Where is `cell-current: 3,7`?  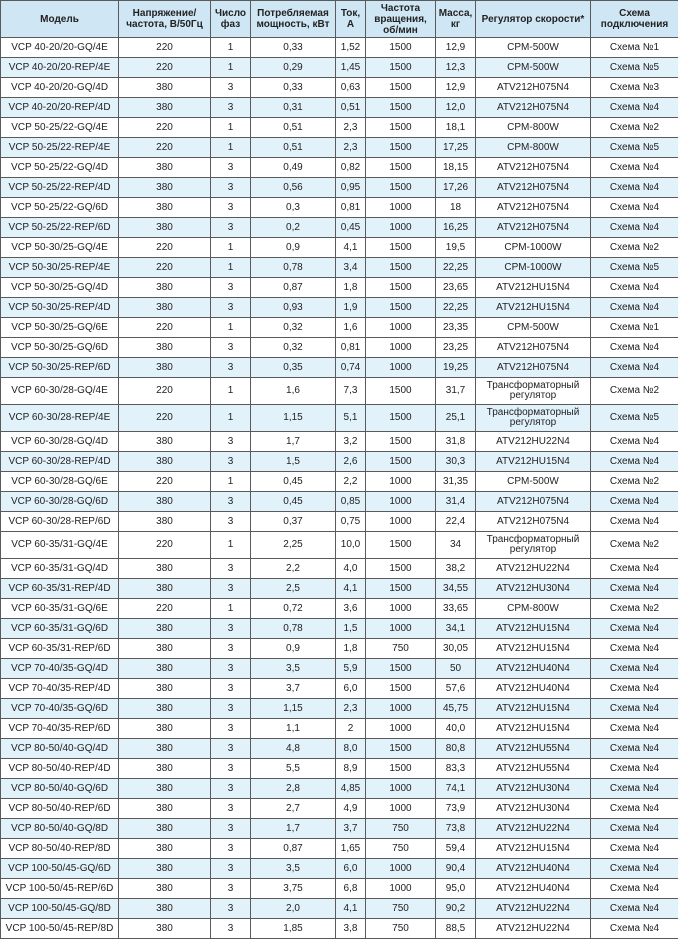
cell-current: 3,7 is located at coordinates (351, 829).